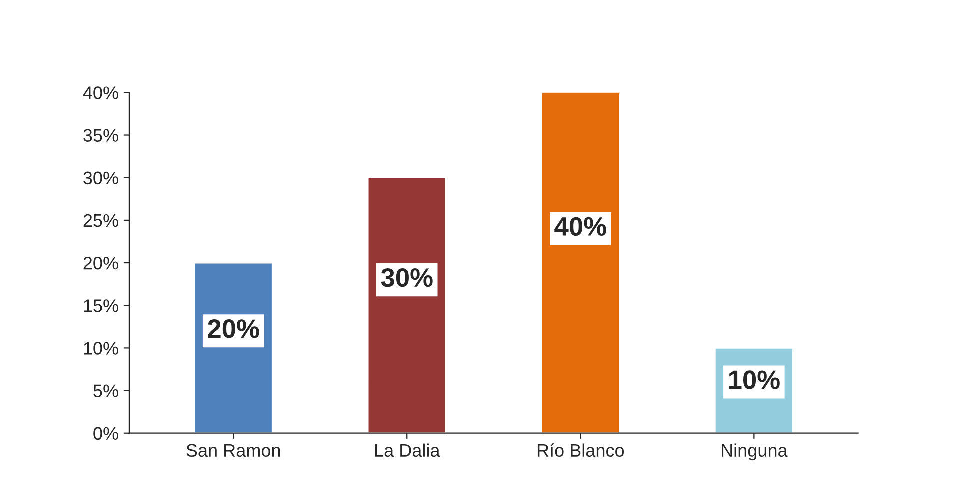 This screenshot has width=959, height=501. What do you see at coordinates (106, 433) in the screenshot?
I see `y-tick-label: 0%` at bounding box center [106, 433].